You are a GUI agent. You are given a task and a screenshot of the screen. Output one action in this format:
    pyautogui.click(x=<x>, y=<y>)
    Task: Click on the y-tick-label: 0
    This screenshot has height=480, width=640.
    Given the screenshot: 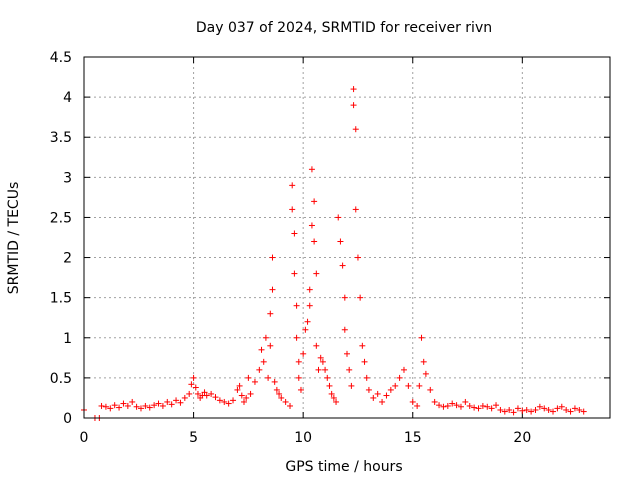 What is the action you would take?
    pyautogui.click(x=67, y=419)
    